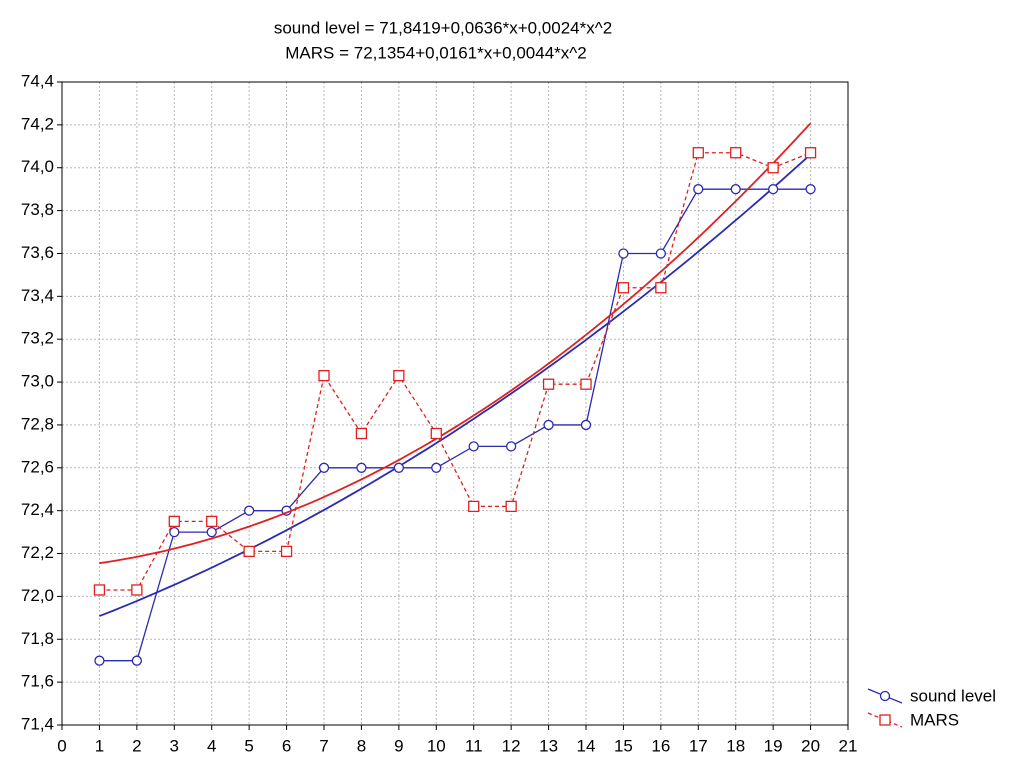 The height and width of the screenshot is (769, 1024). Describe the element at coordinates (548, 745) in the screenshot. I see `x-tick-label: 13` at that location.